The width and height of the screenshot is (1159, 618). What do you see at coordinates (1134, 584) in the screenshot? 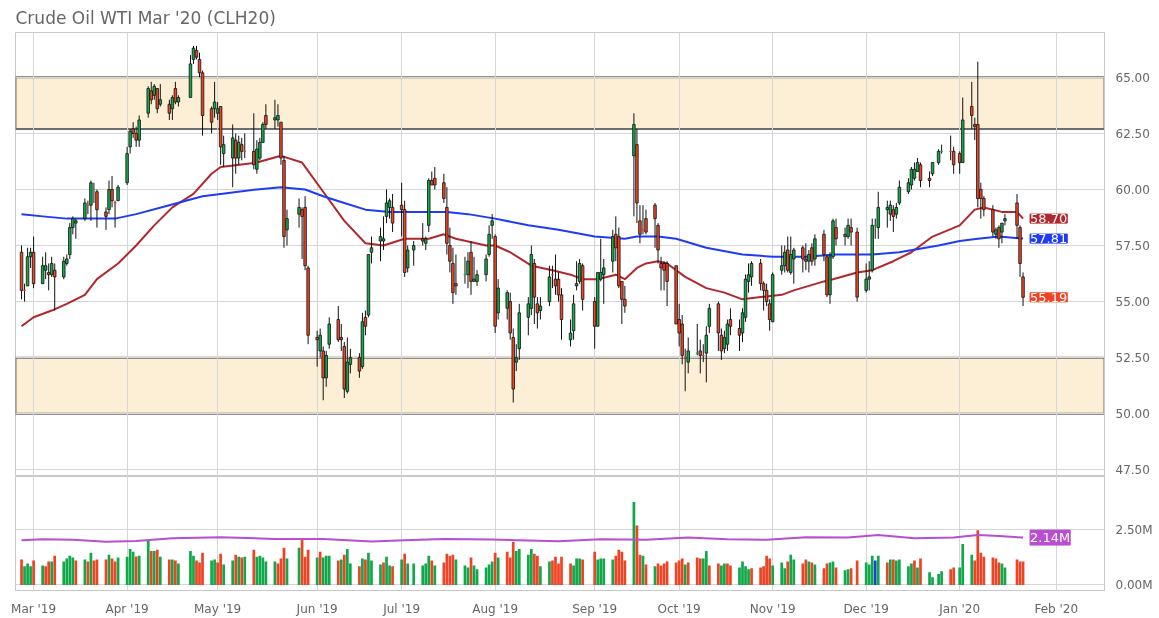
I see `y-tick-label: 0.00M` at bounding box center [1134, 584].